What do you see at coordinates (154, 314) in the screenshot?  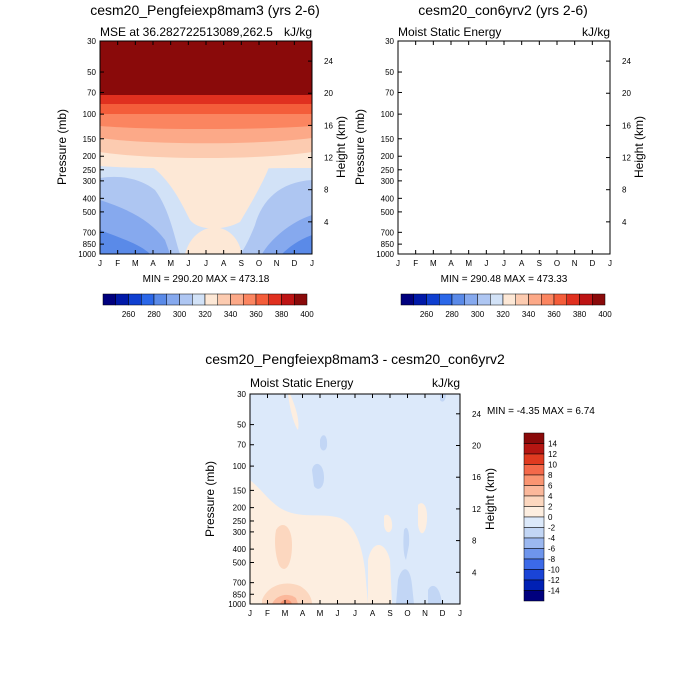 I see `panel-1-colorbar-label: 280` at bounding box center [154, 314].